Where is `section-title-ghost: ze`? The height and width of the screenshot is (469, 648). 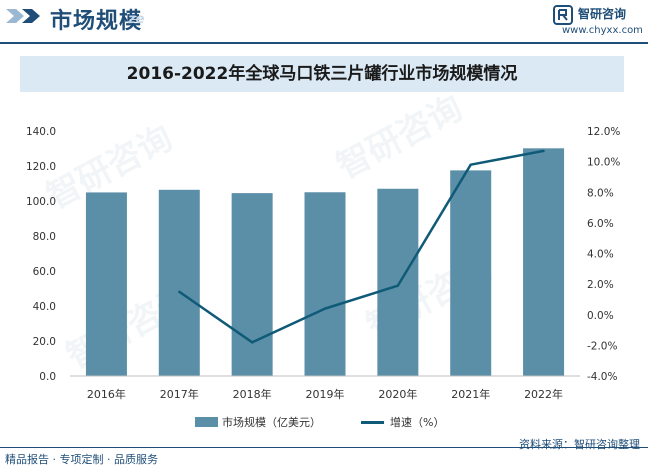 section-title-ghost: ze is located at coordinates (136, 19).